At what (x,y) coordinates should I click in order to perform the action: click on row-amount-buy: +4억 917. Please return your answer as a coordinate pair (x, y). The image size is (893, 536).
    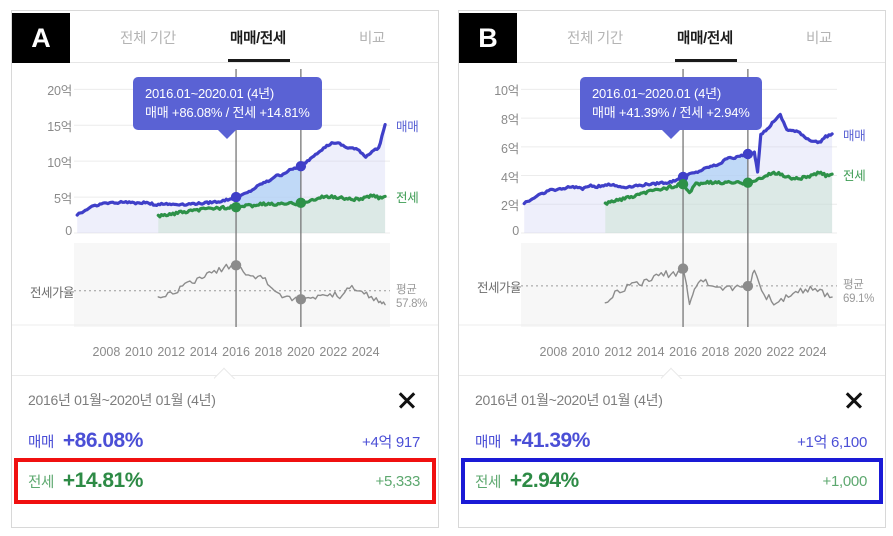
    Looking at the image, I should click on (391, 442).